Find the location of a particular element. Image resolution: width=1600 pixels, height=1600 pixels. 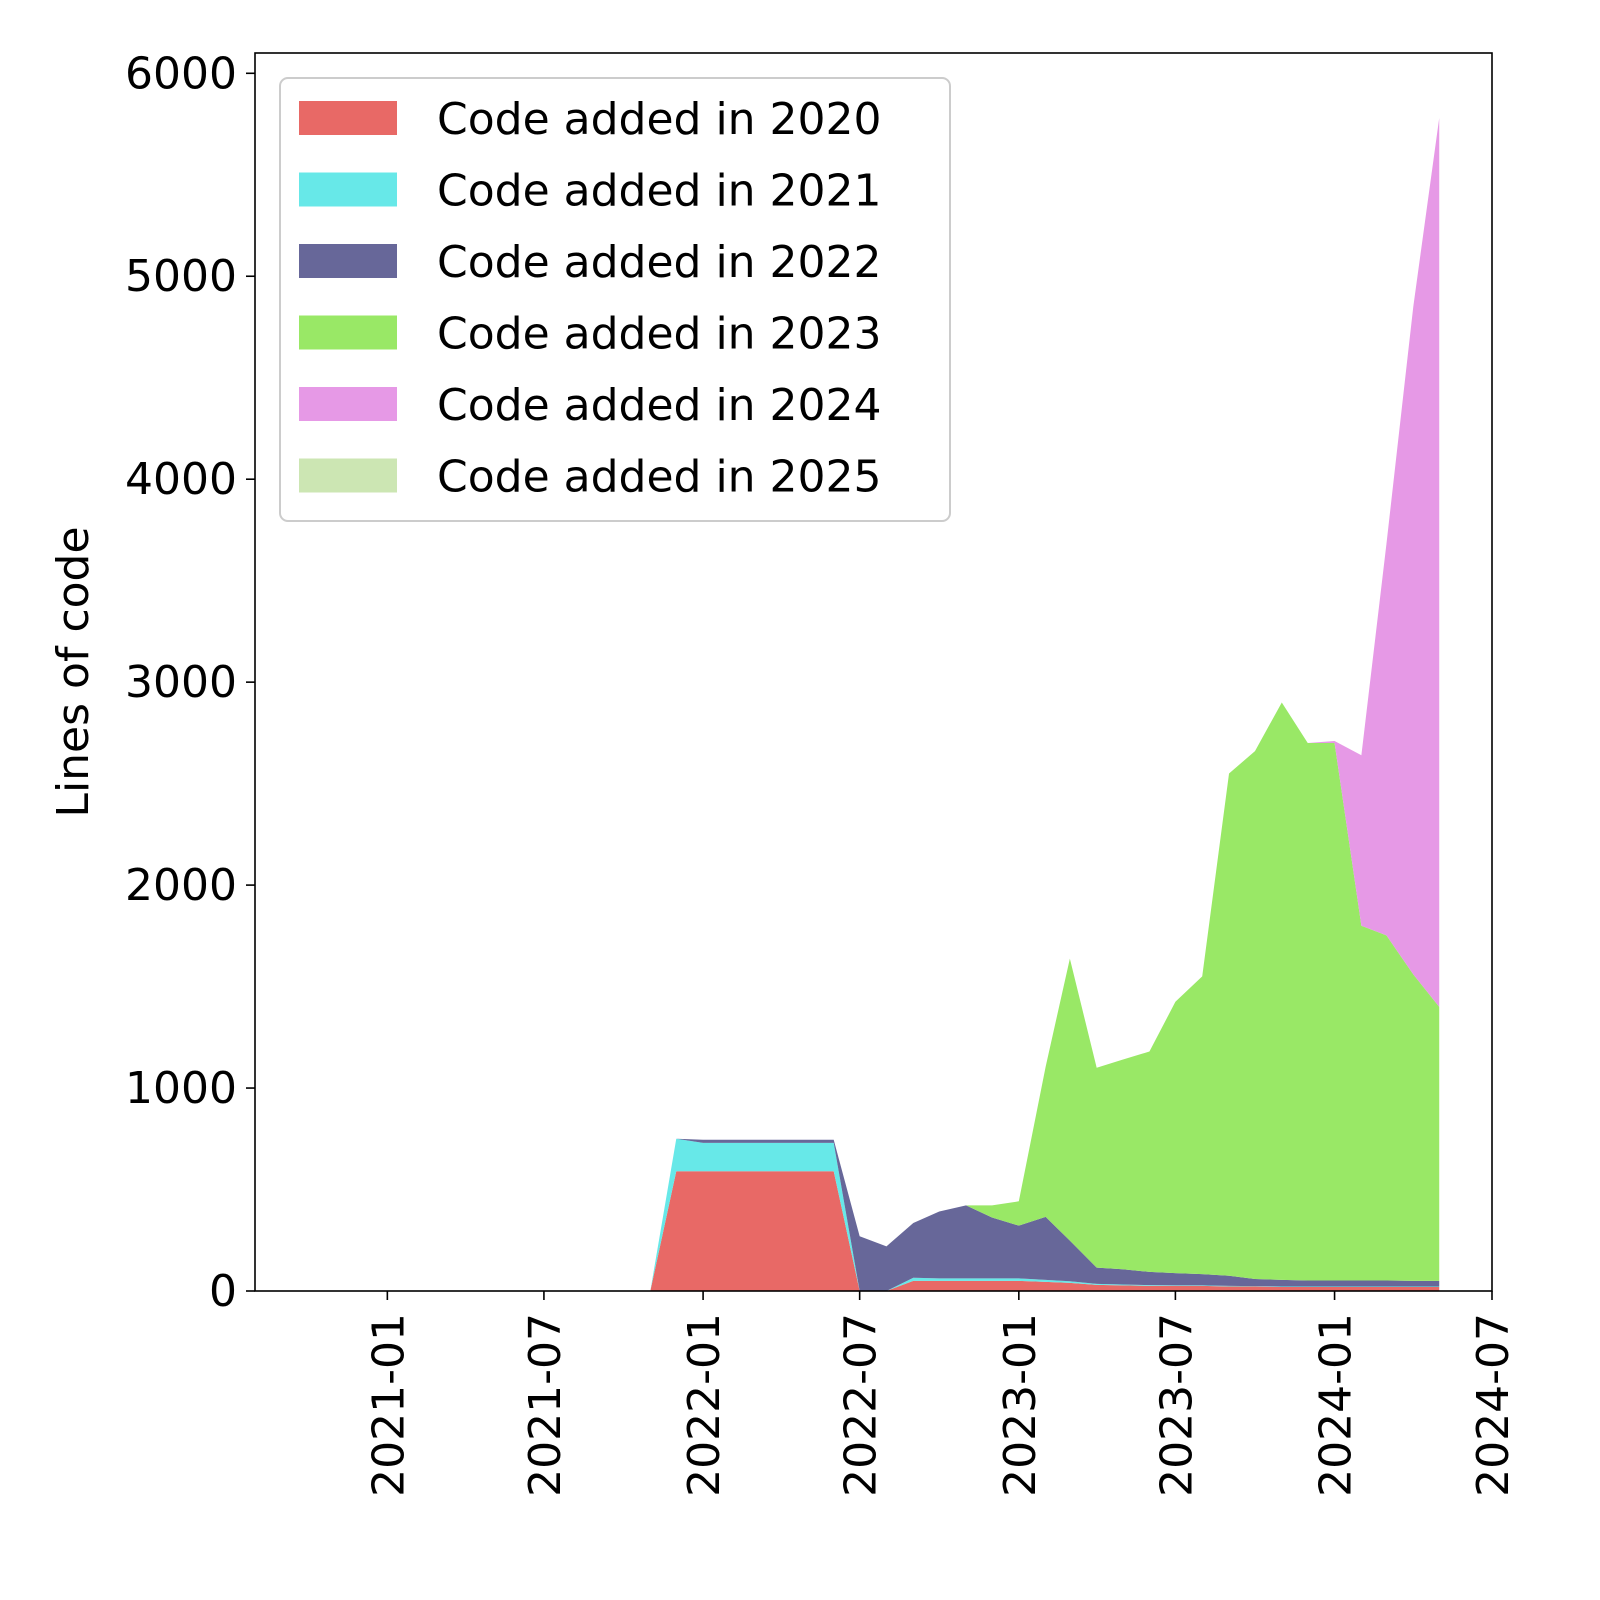

y-tick-label: 3000 is located at coordinates (181, 682).